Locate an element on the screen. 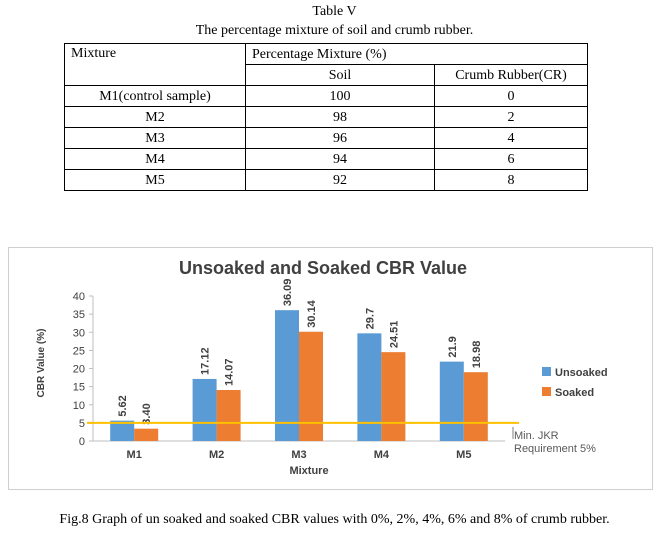 The height and width of the screenshot is (537, 669). data-label: 14.07 is located at coordinates (230, 372).